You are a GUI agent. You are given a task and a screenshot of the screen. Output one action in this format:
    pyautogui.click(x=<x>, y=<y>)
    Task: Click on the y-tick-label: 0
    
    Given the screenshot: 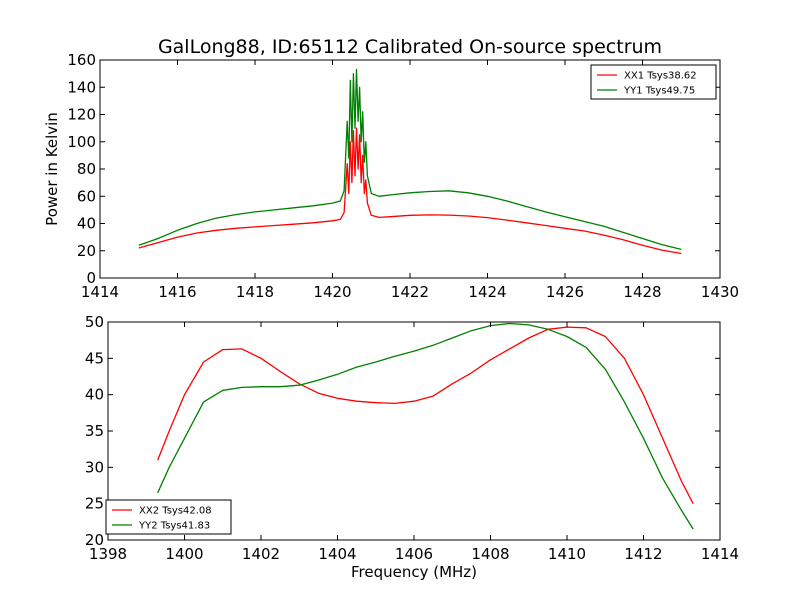 What is the action you would take?
    pyautogui.click(x=91, y=278)
    